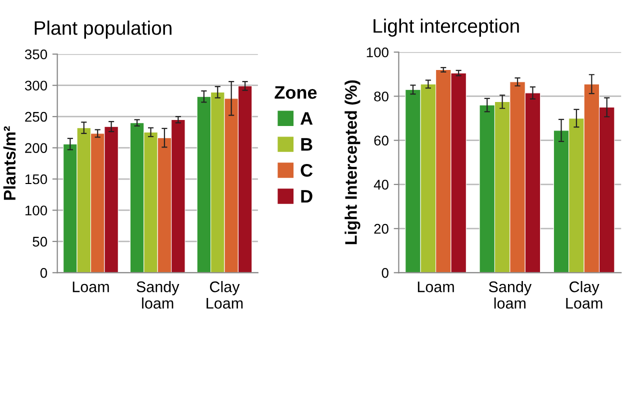 The height and width of the screenshot is (401, 623). I want to click on legend-label: D, so click(306, 196).